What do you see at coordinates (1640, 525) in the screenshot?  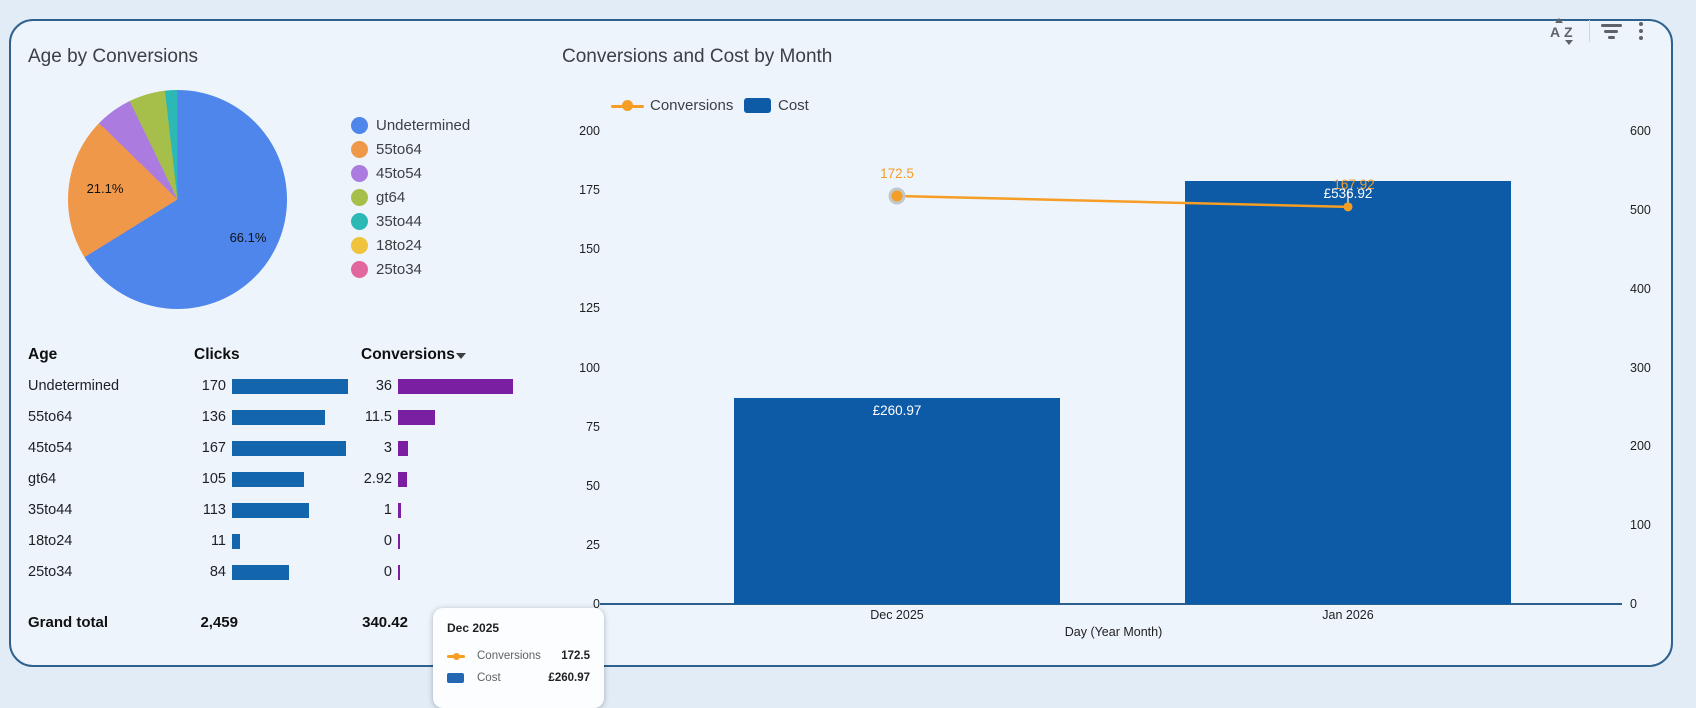 I see `right-axis-tick-100: 100` at bounding box center [1640, 525].